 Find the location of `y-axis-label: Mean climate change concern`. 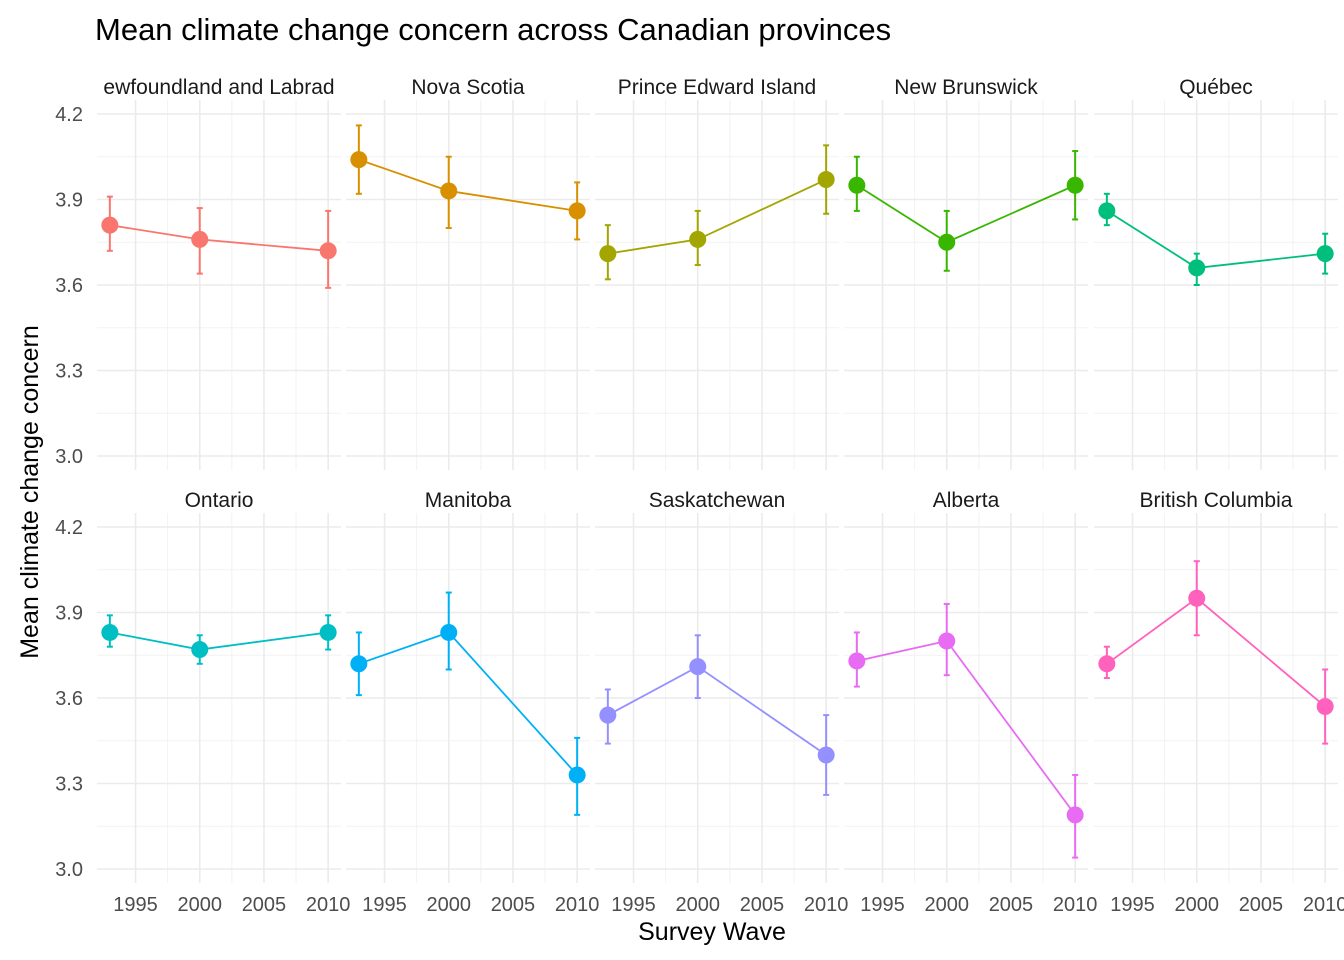

y-axis-label: Mean climate change concern is located at coordinates (30, 492).